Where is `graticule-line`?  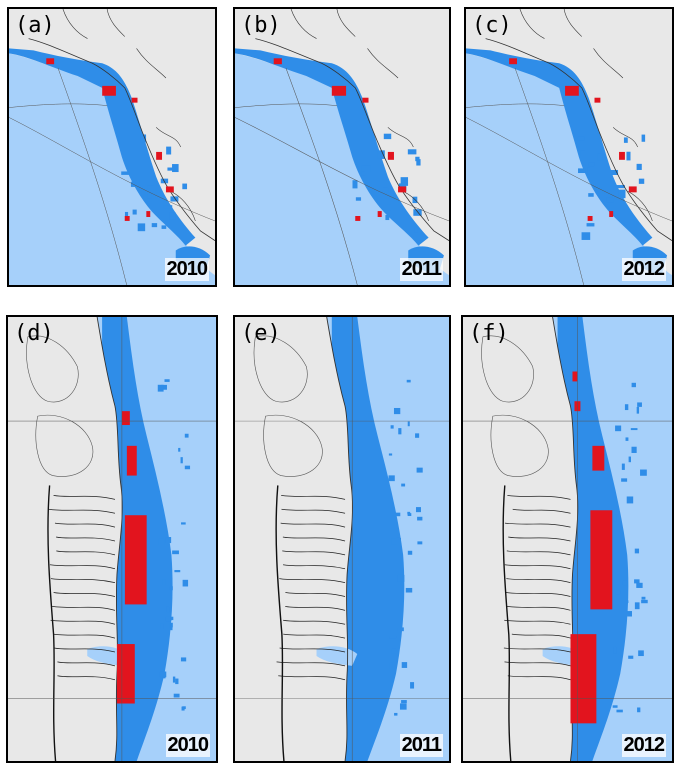
graticule-line is located at coordinates (112, 176).